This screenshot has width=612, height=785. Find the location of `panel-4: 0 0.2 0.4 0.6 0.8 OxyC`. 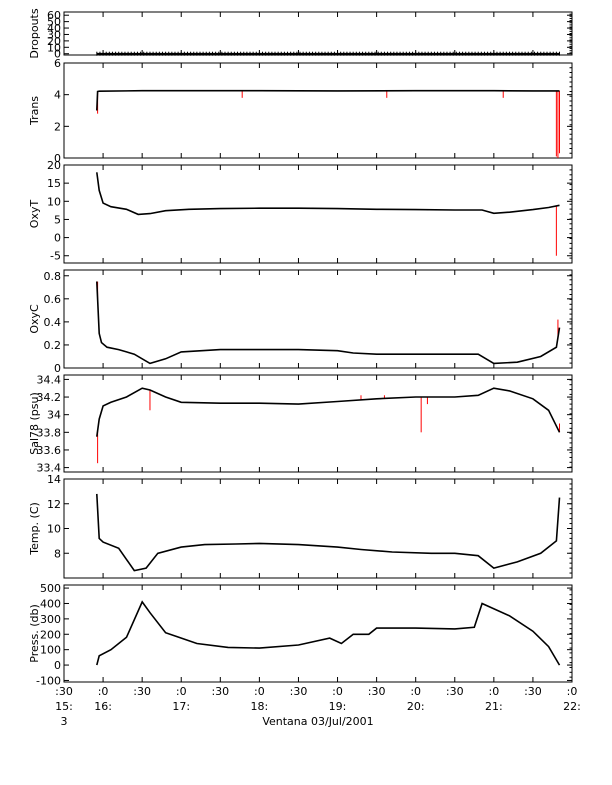

panel-4: 0 0.2 0.4 0.6 0.8 OxyC is located at coordinates (300, 322).